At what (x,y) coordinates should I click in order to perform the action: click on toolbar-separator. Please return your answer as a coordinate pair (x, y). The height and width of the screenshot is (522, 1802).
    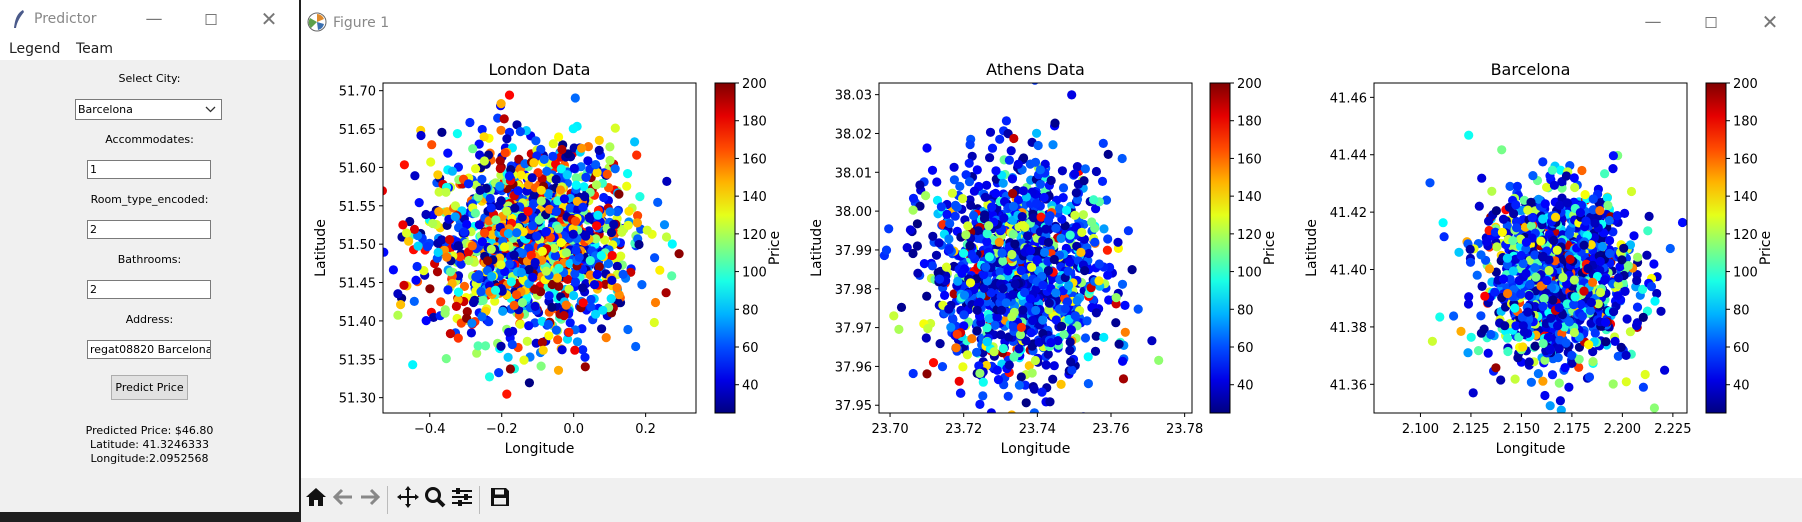
    Looking at the image, I should click on (479, 500).